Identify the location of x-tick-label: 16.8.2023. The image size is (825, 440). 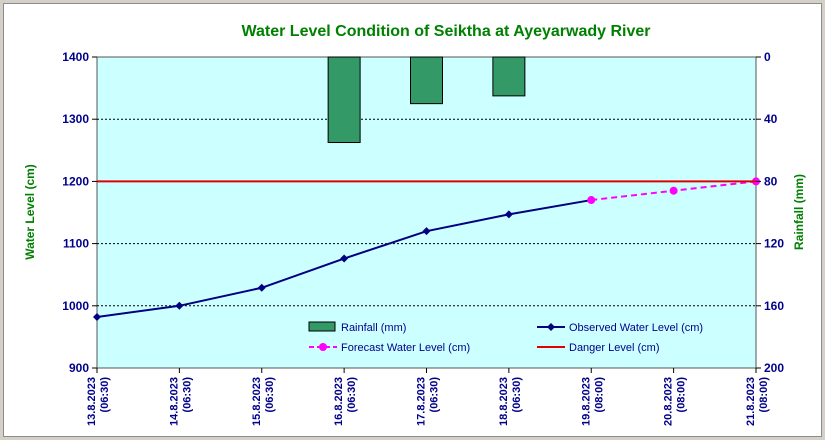
(339, 401).